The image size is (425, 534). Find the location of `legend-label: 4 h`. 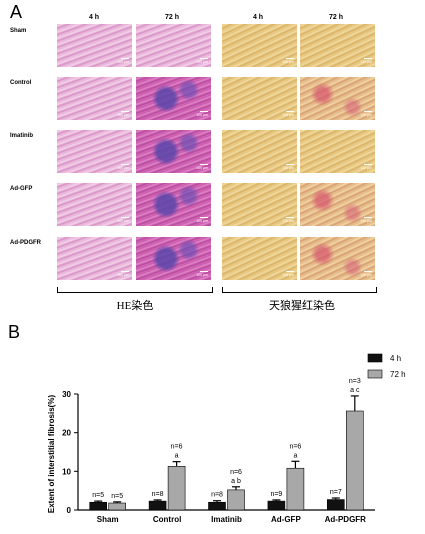

legend-label: 4 h is located at coordinates (395, 358).